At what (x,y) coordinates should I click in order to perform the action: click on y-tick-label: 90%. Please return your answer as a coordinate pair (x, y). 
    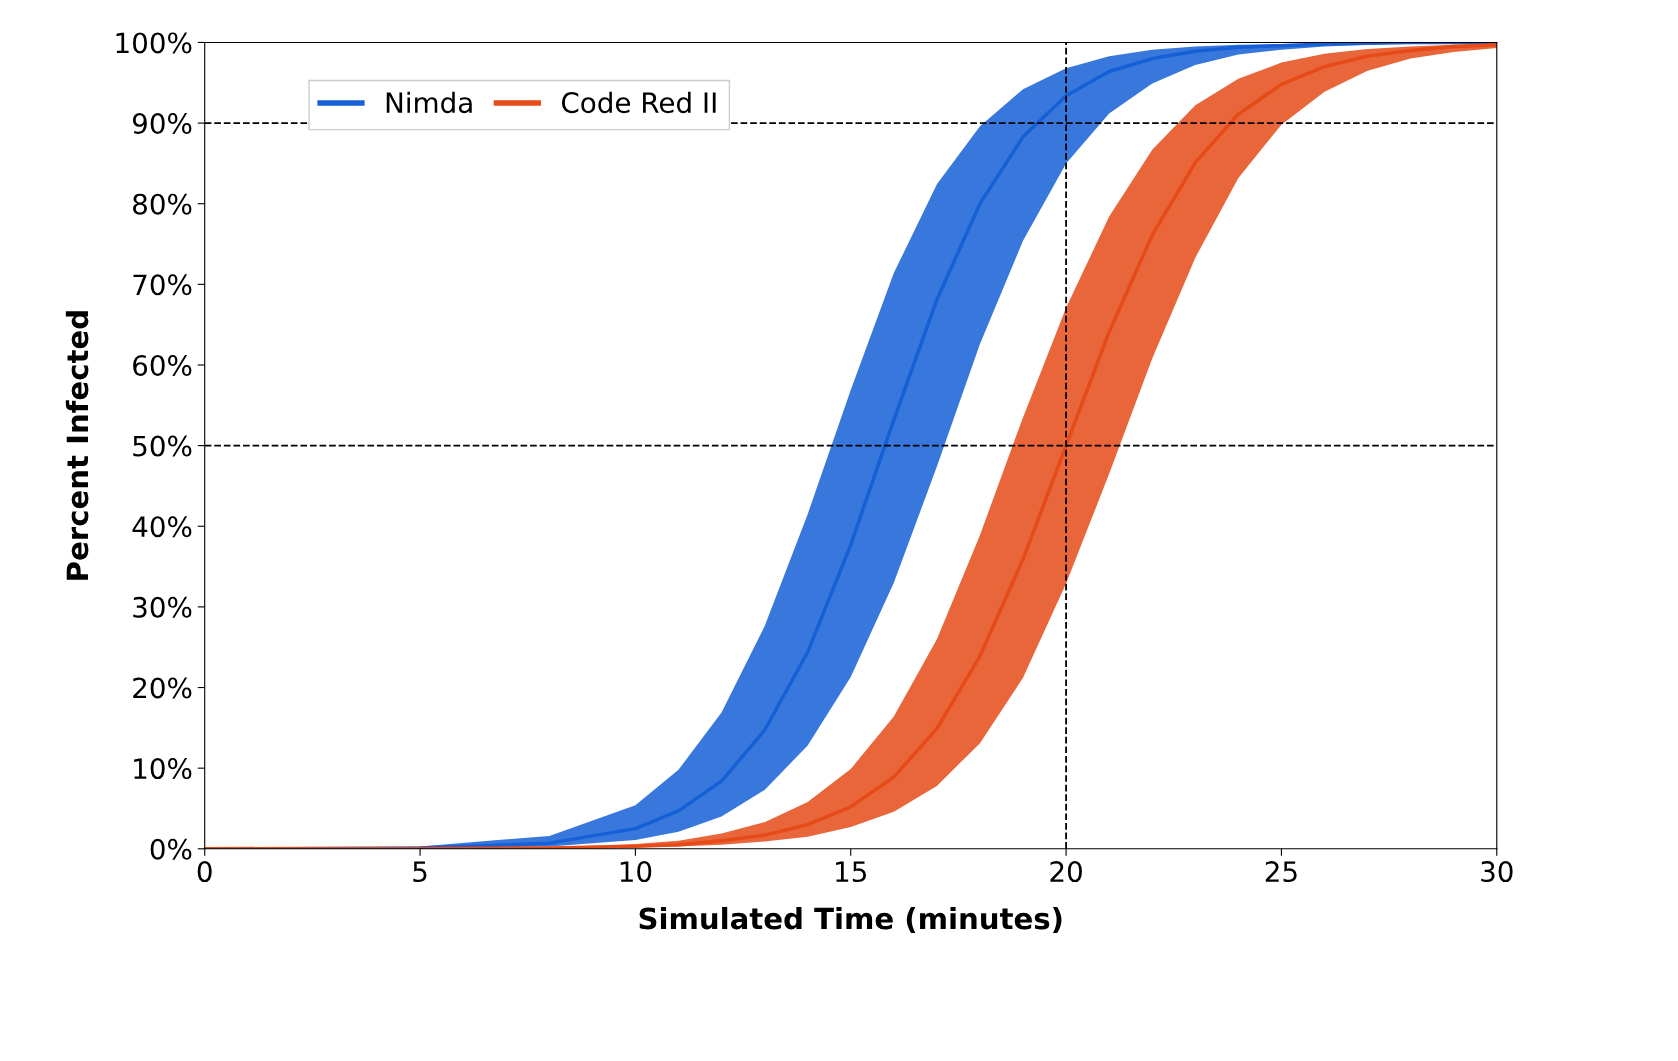
    Looking at the image, I should click on (162, 124).